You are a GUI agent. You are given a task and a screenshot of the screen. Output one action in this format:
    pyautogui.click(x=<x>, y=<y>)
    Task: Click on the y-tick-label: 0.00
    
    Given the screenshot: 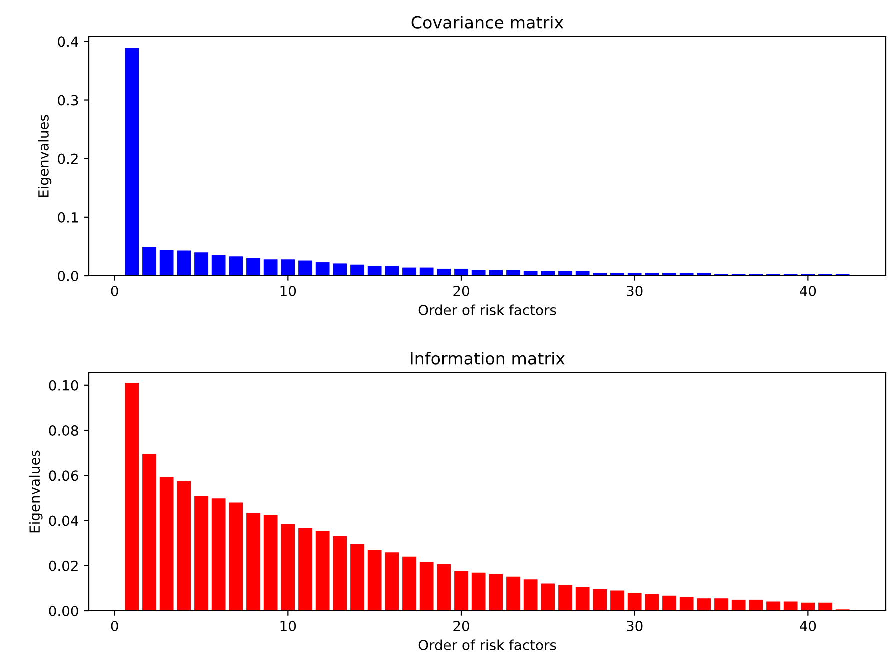 What is the action you would take?
    pyautogui.click(x=63, y=611)
    